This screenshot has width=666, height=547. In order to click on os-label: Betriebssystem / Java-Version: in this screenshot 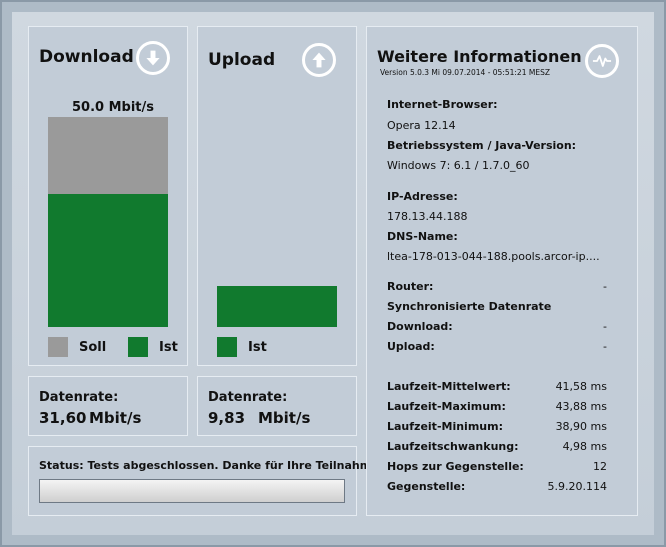, I will do `click(482, 145)`.